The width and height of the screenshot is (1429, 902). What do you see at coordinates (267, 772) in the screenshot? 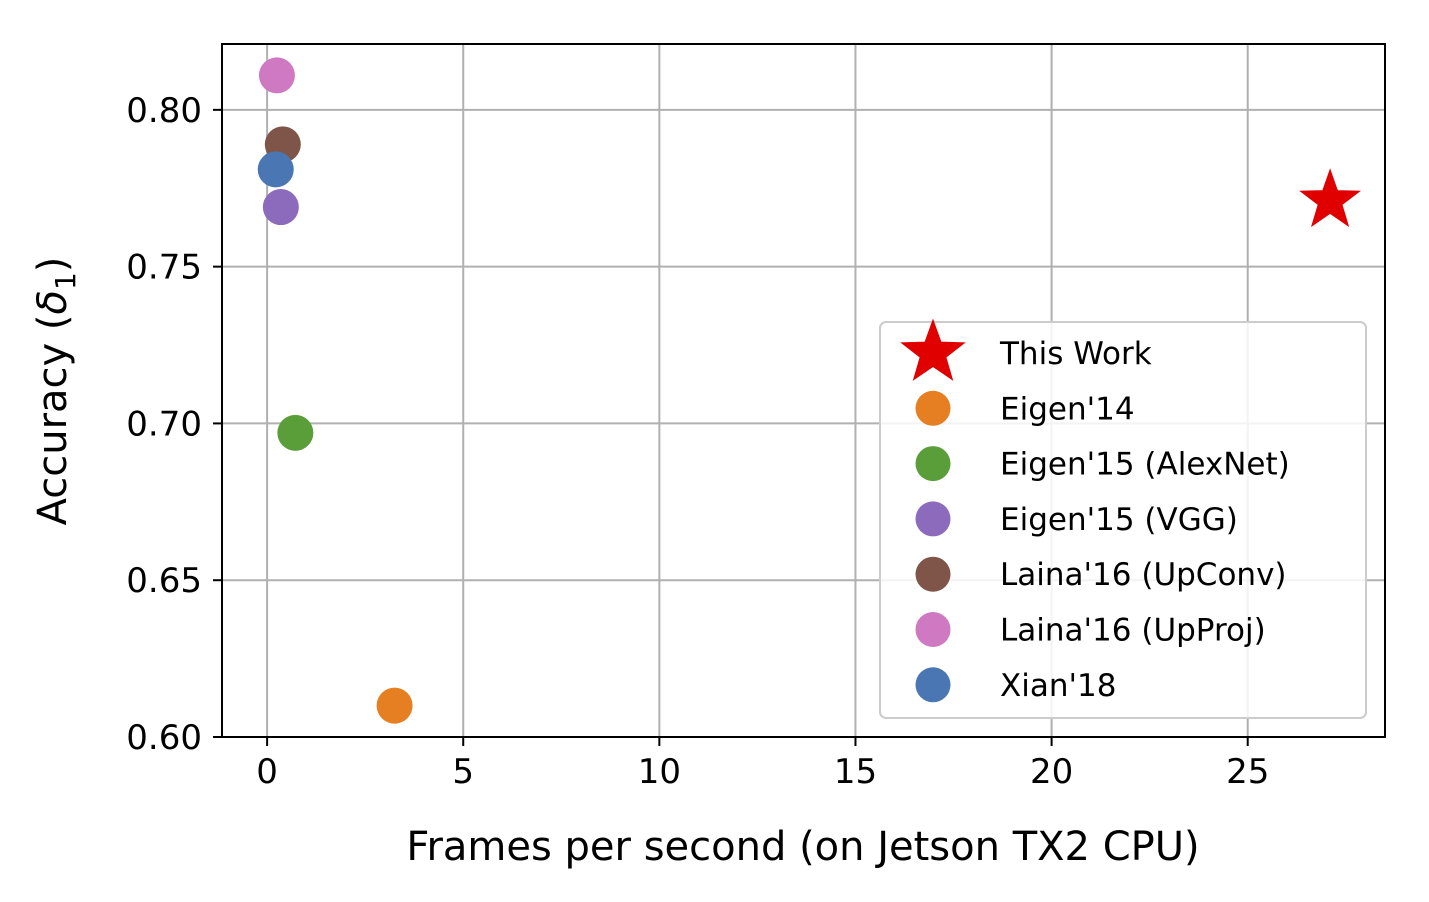
I see `x-tick-label: 0` at bounding box center [267, 772].